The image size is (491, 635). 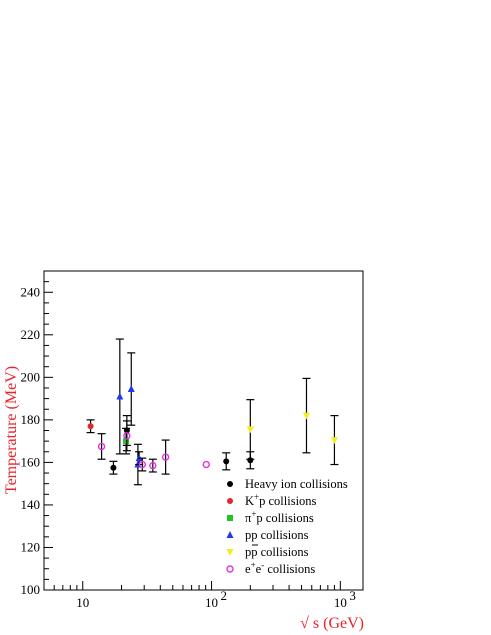 What do you see at coordinates (296, 484) in the screenshot?
I see `legend-label: Heavy ion collisions` at bounding box center [296, 484].